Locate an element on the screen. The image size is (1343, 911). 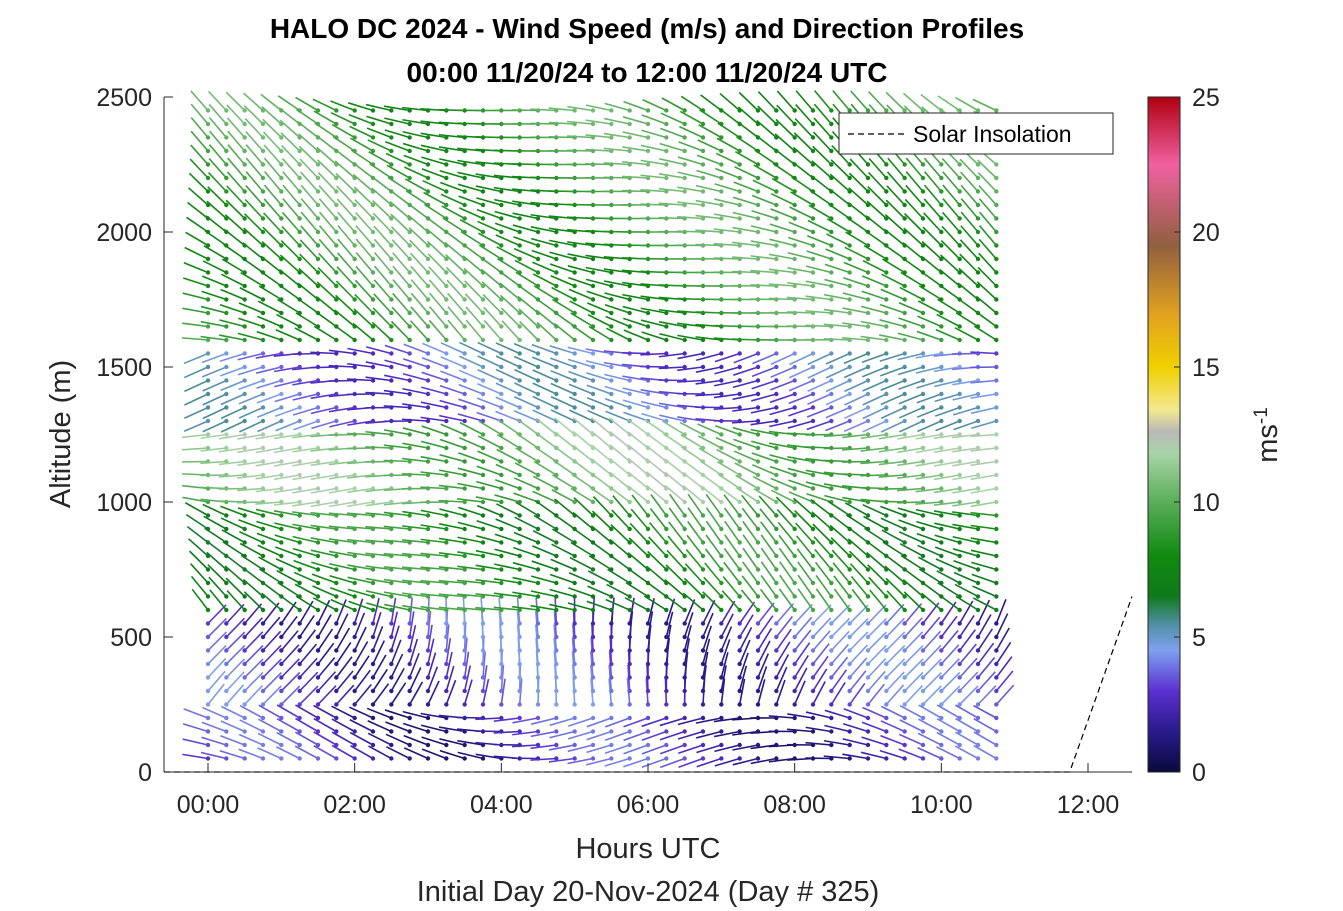
colorbar-label: ms-1 is located at coordinates (1267, 435).